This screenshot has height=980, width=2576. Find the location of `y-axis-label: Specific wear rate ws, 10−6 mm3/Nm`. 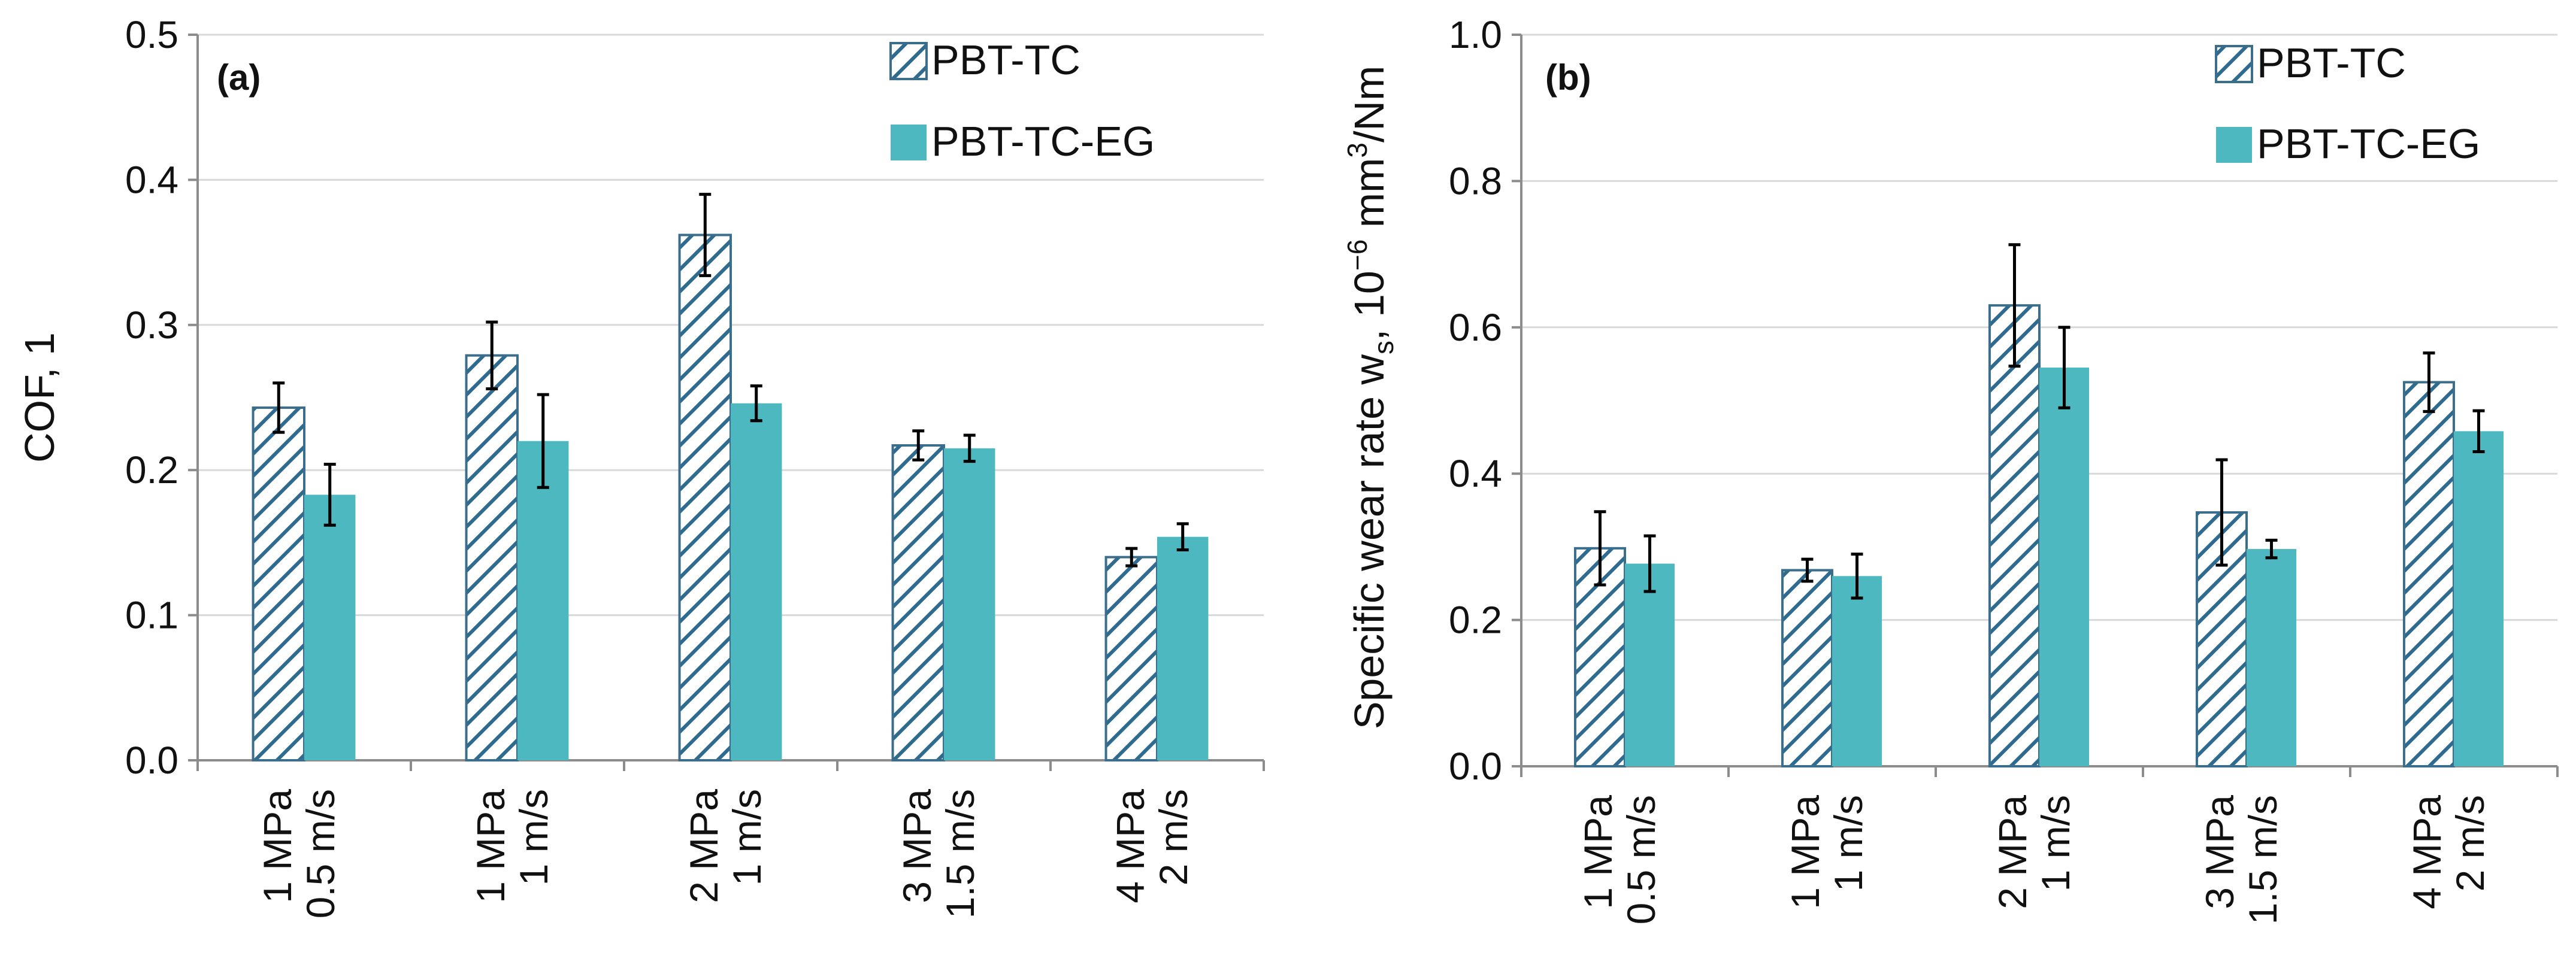

y-axis-label: Specific wear rate ws, 10−6 mm3/Nm is located at coordinates (1370, 398).